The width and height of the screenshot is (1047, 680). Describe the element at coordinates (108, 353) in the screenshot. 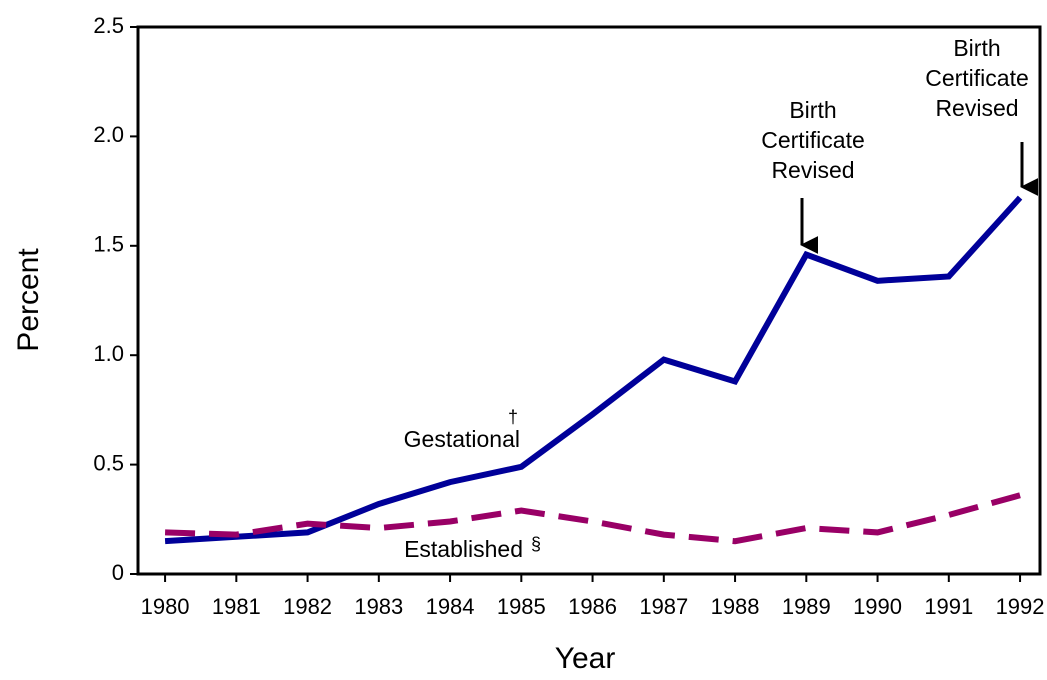

I see `y-tick-label: 1.0` at that location.